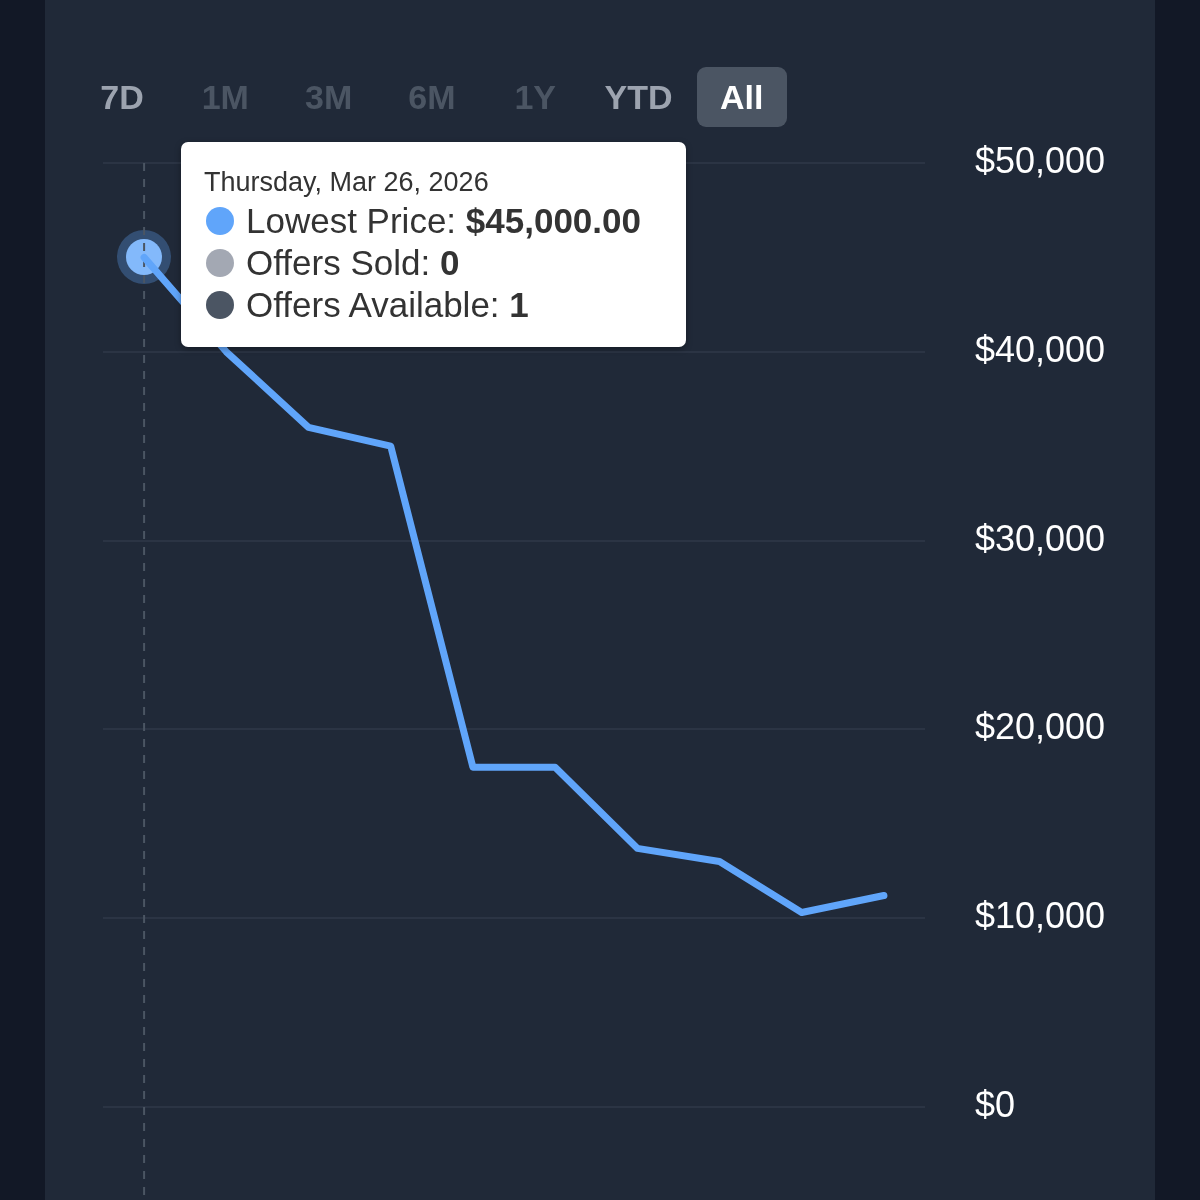 The width and height of the screenshot is (1200, 1200). What do you see at coordinates (741, 97) in the screenshot?
I see `time-range-button: All` at bounding box center [741, 97].